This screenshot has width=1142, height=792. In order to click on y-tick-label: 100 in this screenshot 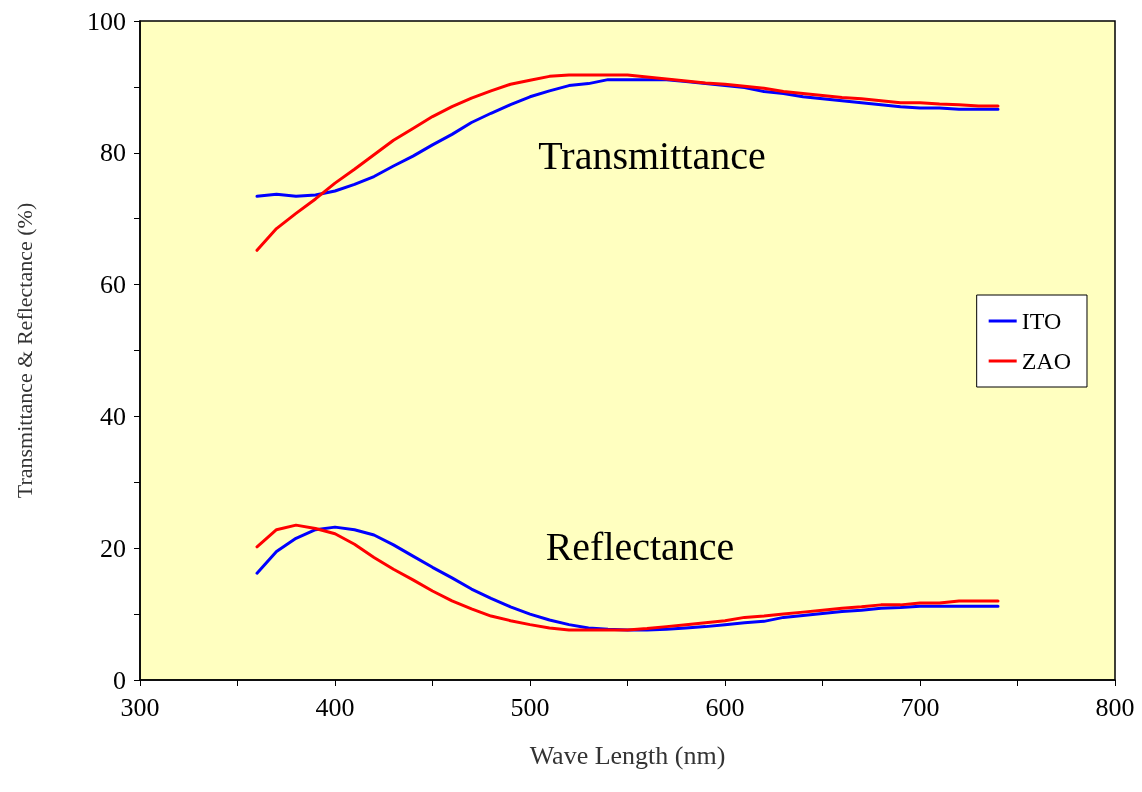, I will do `click(106, 21)`.